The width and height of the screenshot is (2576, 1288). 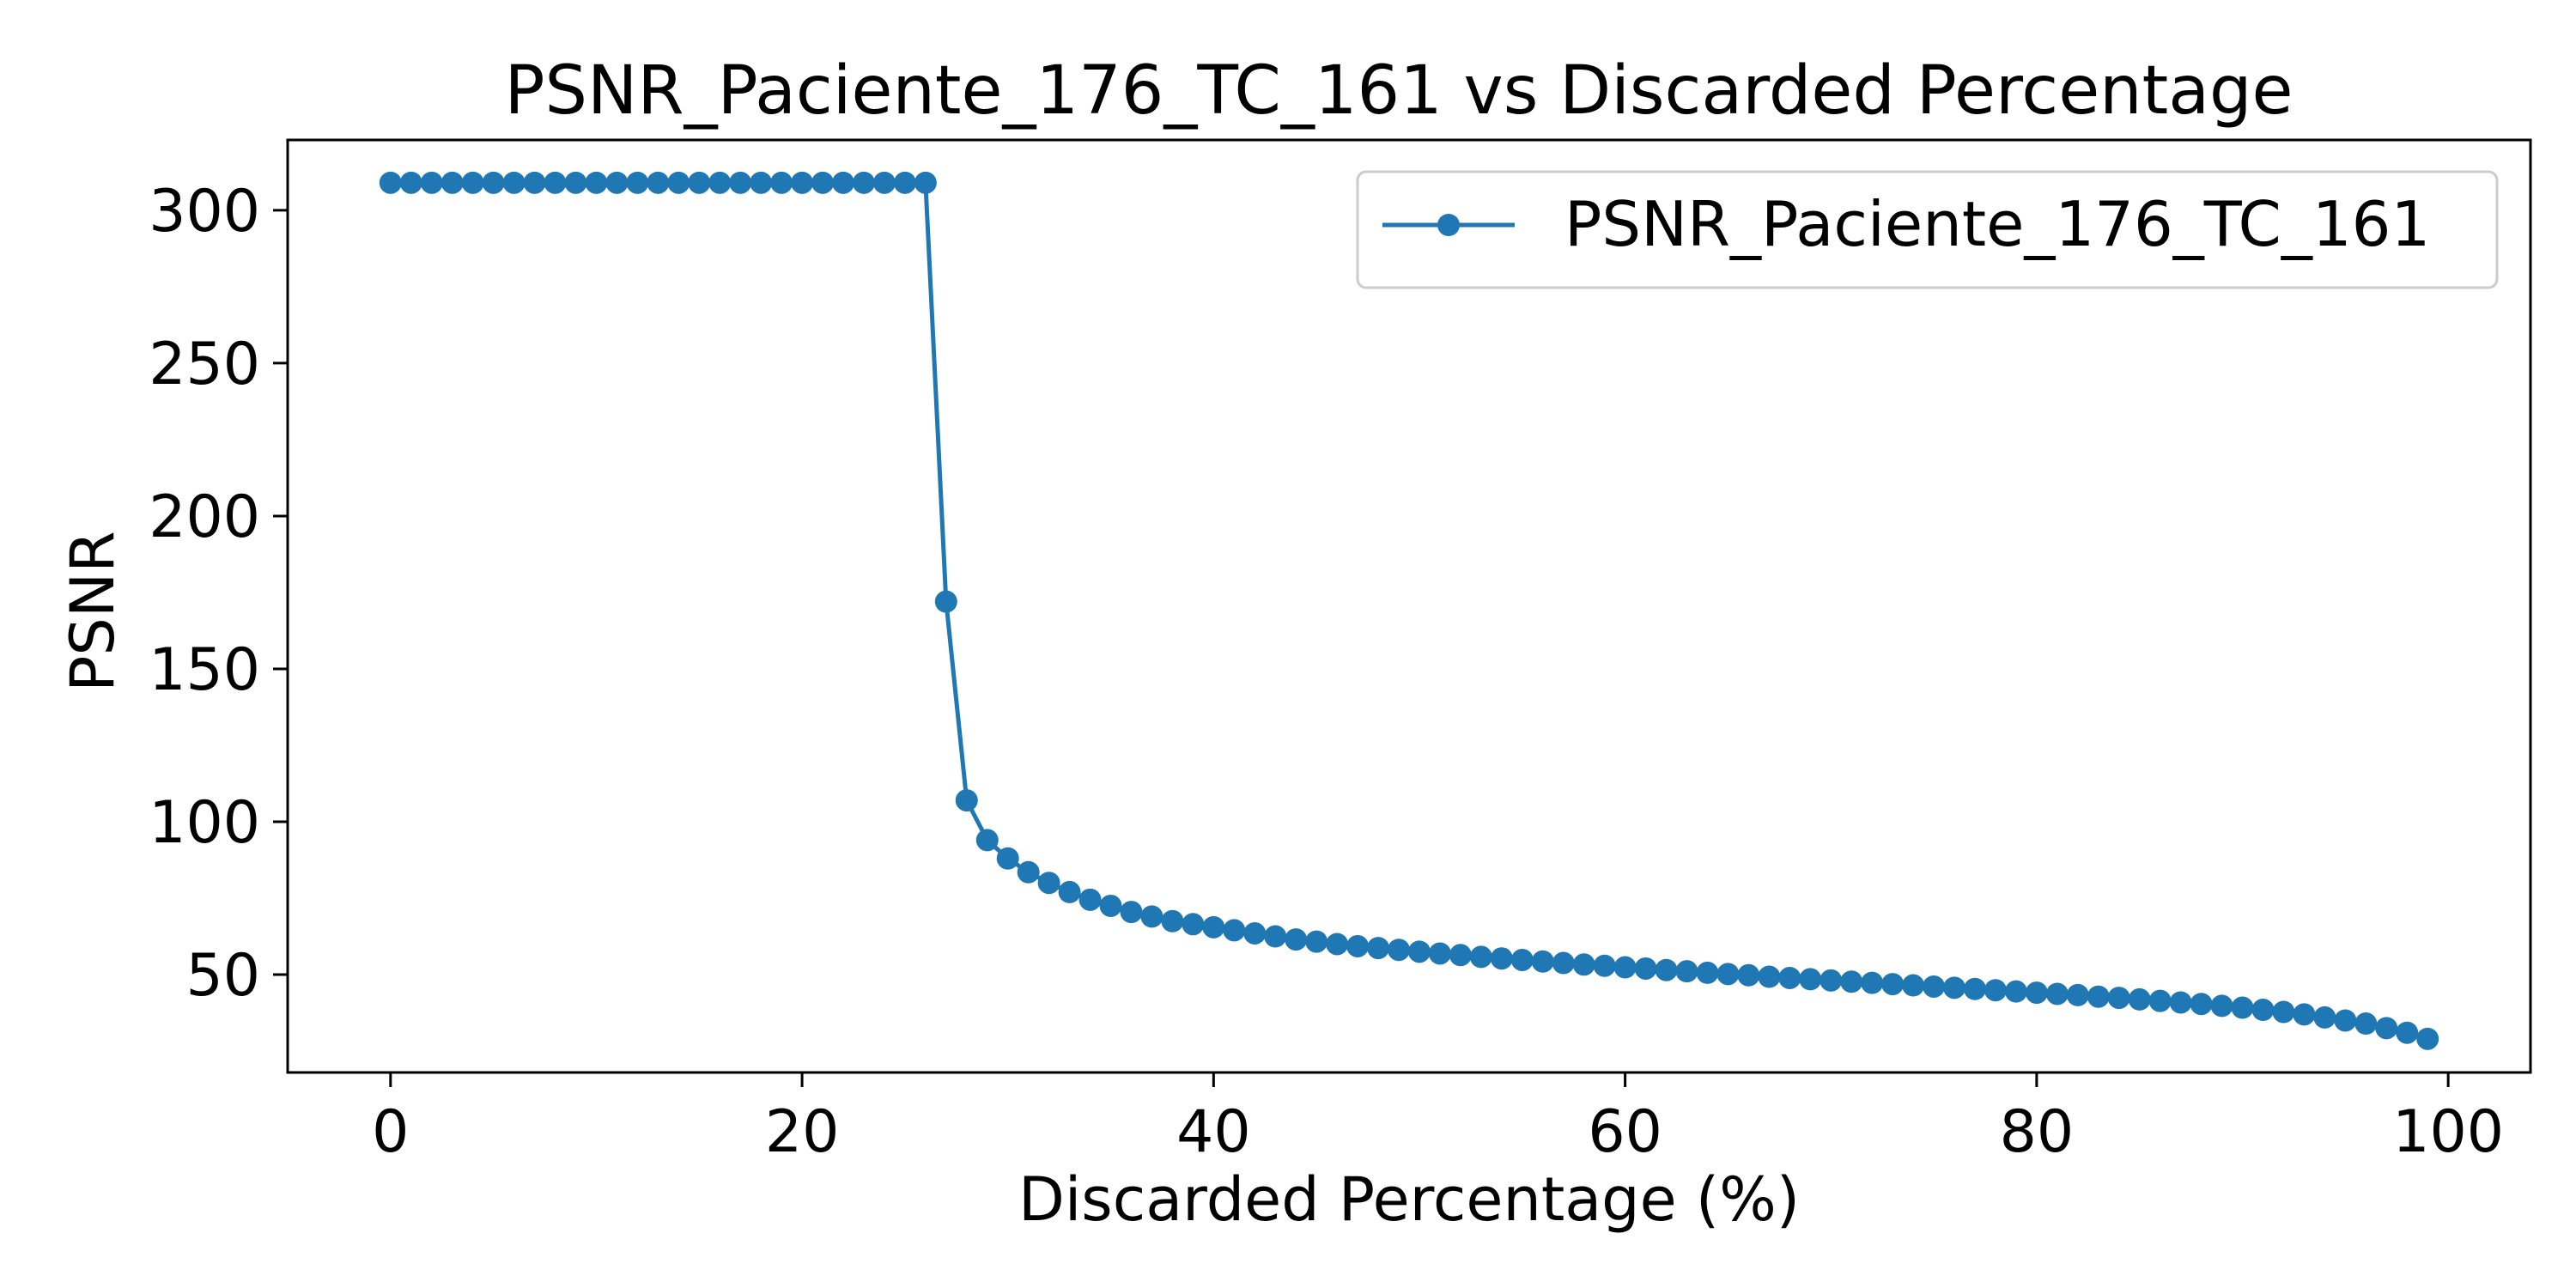 What do you see at coordinates (2038, 1132) in the screenshot?
I see `x-tick-label: 80` at bounding box center [2038, 1132].